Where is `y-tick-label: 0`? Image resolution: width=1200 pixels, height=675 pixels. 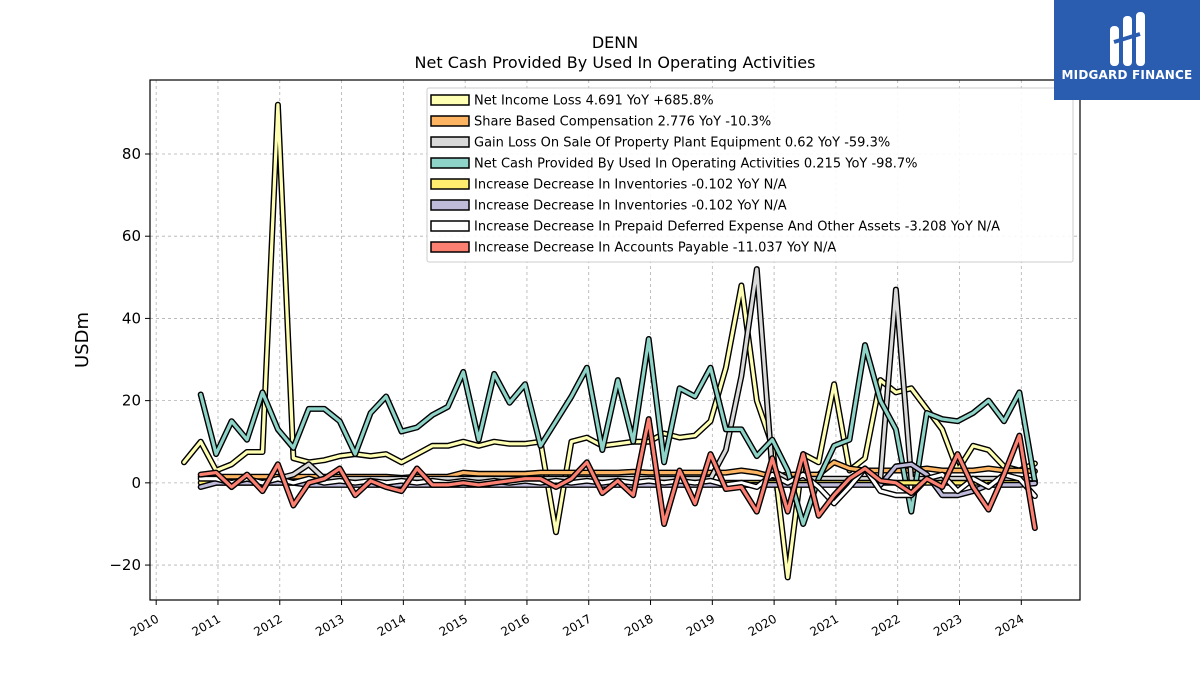 y-tick-label: 0 is located at coordinates (136, 483).